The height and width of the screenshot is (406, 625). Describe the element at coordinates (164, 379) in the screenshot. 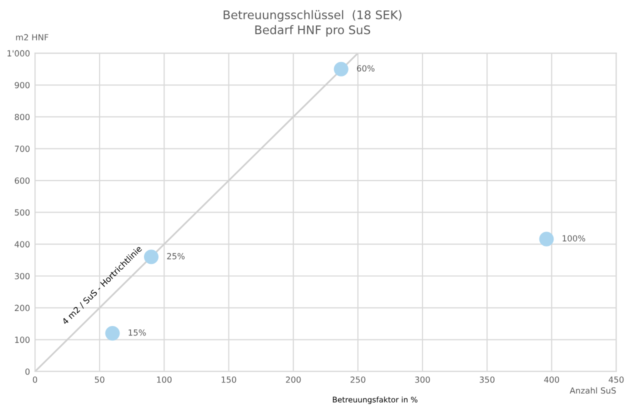

I see `x-tick-label: 100` at that location.